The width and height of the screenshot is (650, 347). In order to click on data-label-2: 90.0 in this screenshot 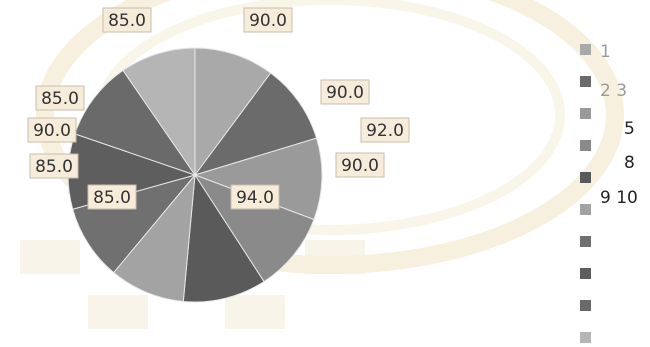, I will do `click(345, 92)`.